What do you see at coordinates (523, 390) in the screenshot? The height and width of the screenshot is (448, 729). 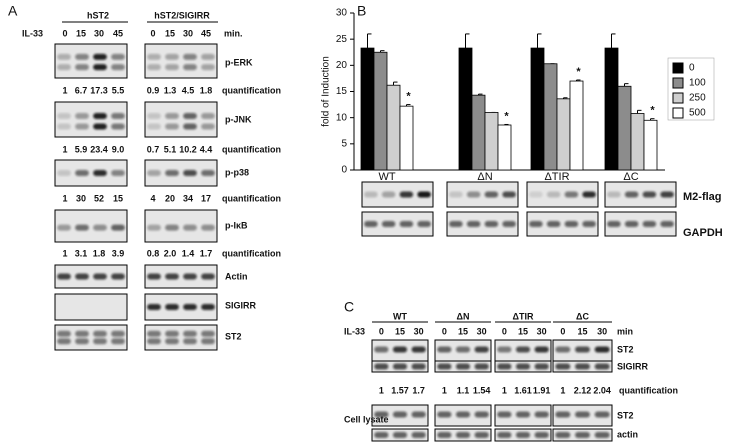 I see `quantification-value: 1.61` at bounding box center [523, 390].